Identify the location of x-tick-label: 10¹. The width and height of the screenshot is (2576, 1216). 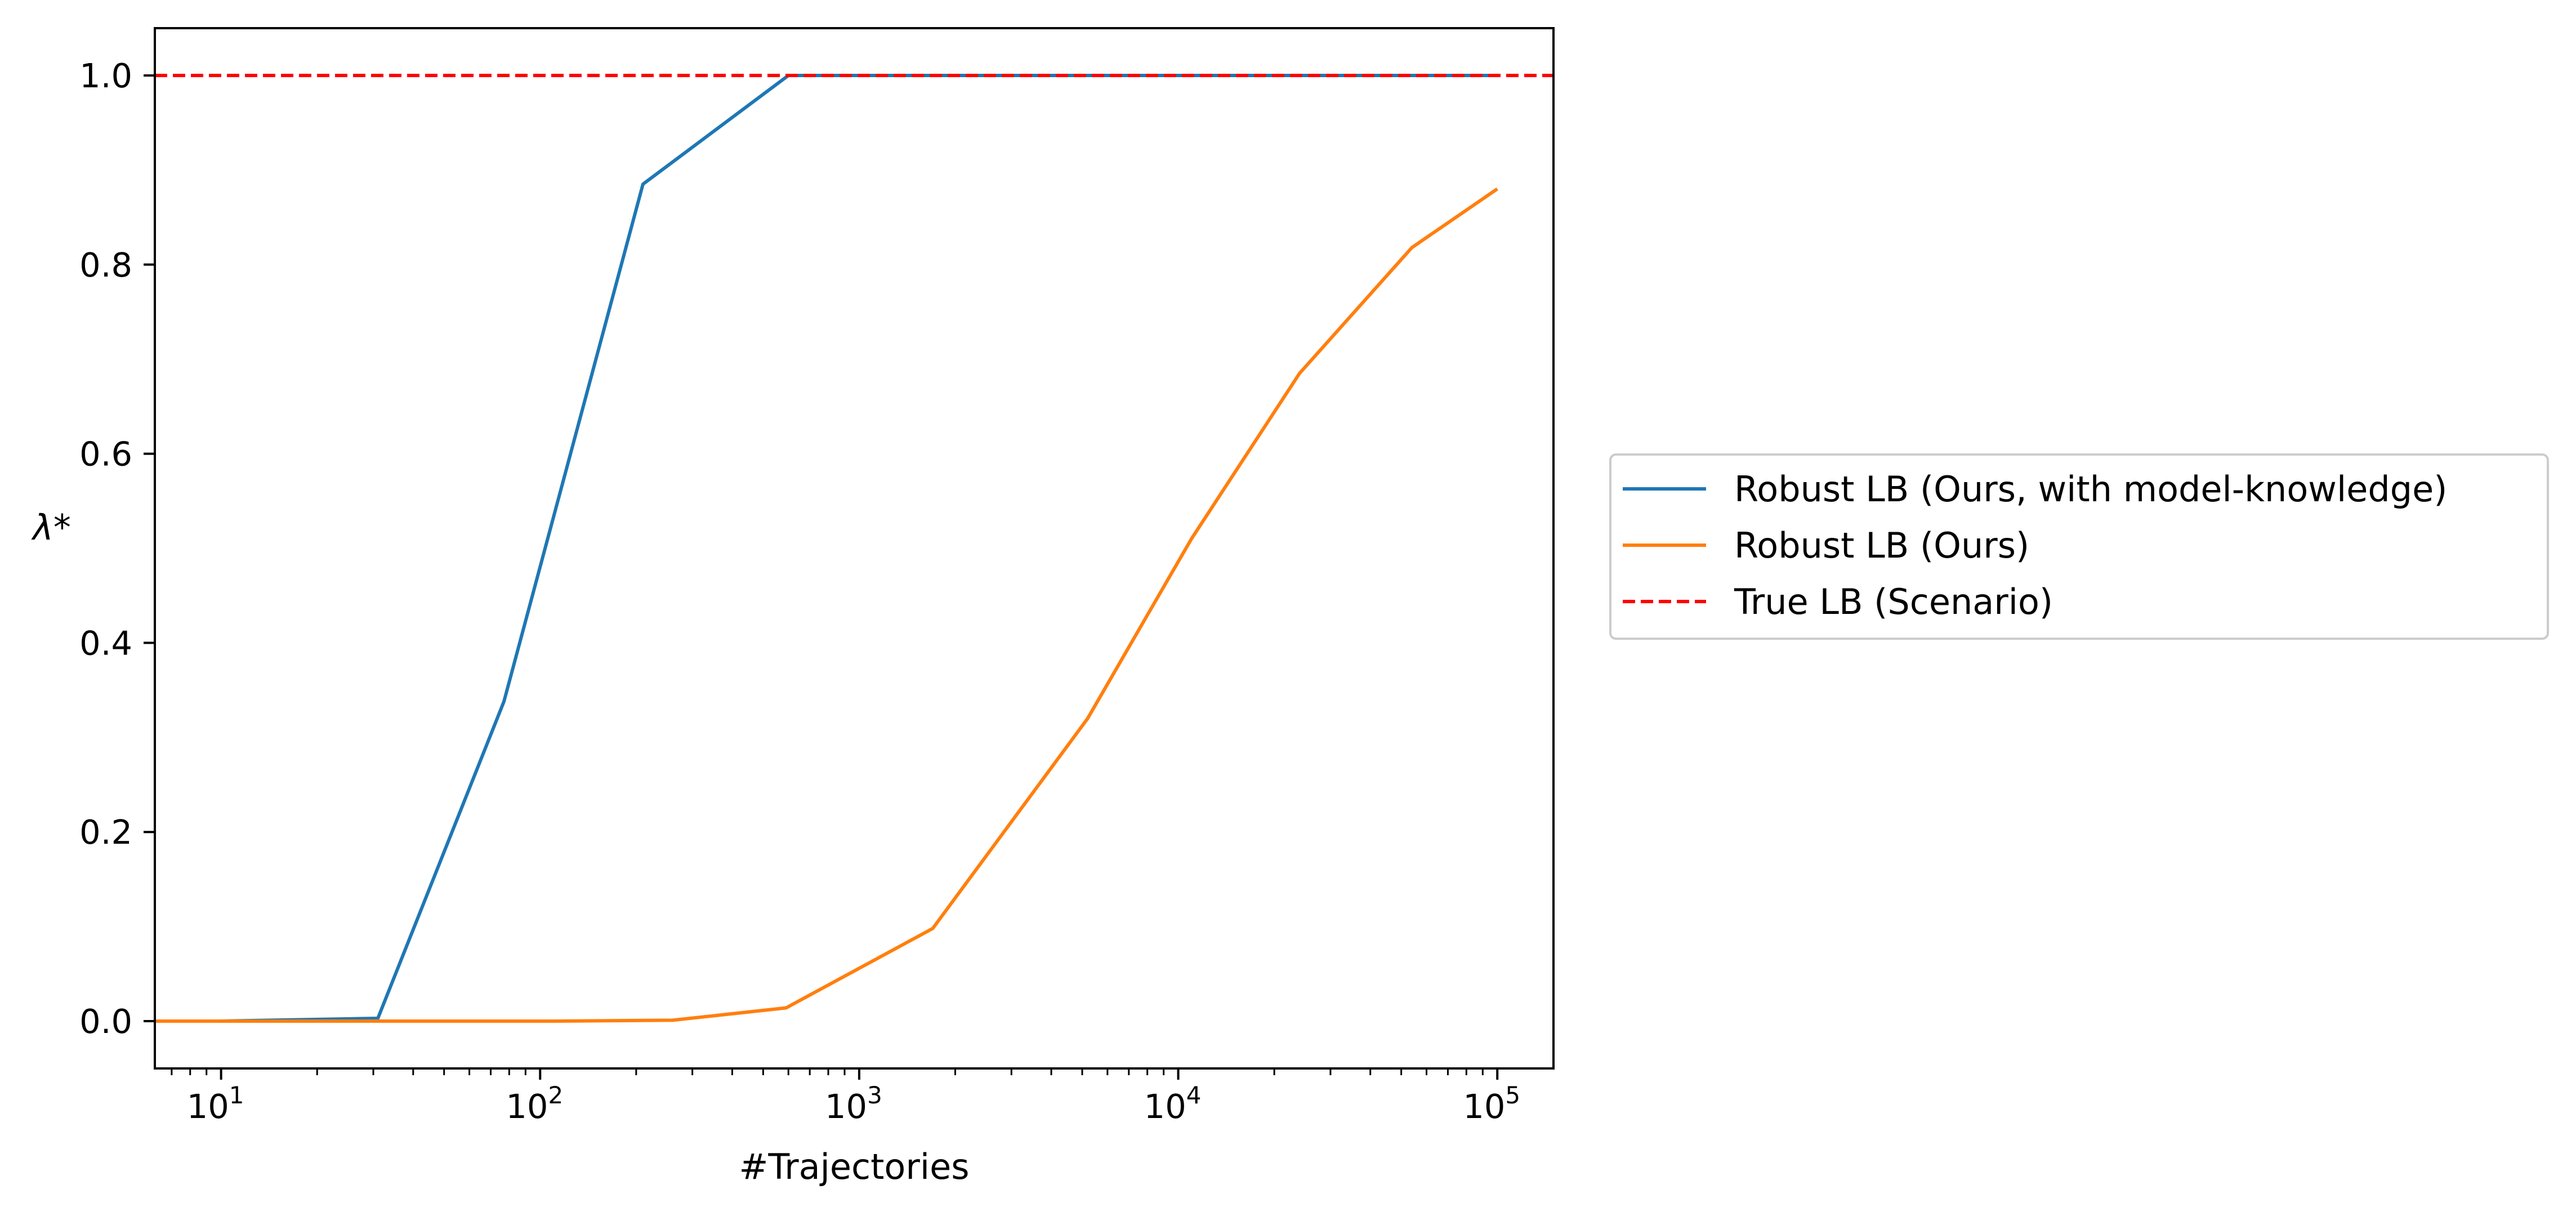
(215, 1103).